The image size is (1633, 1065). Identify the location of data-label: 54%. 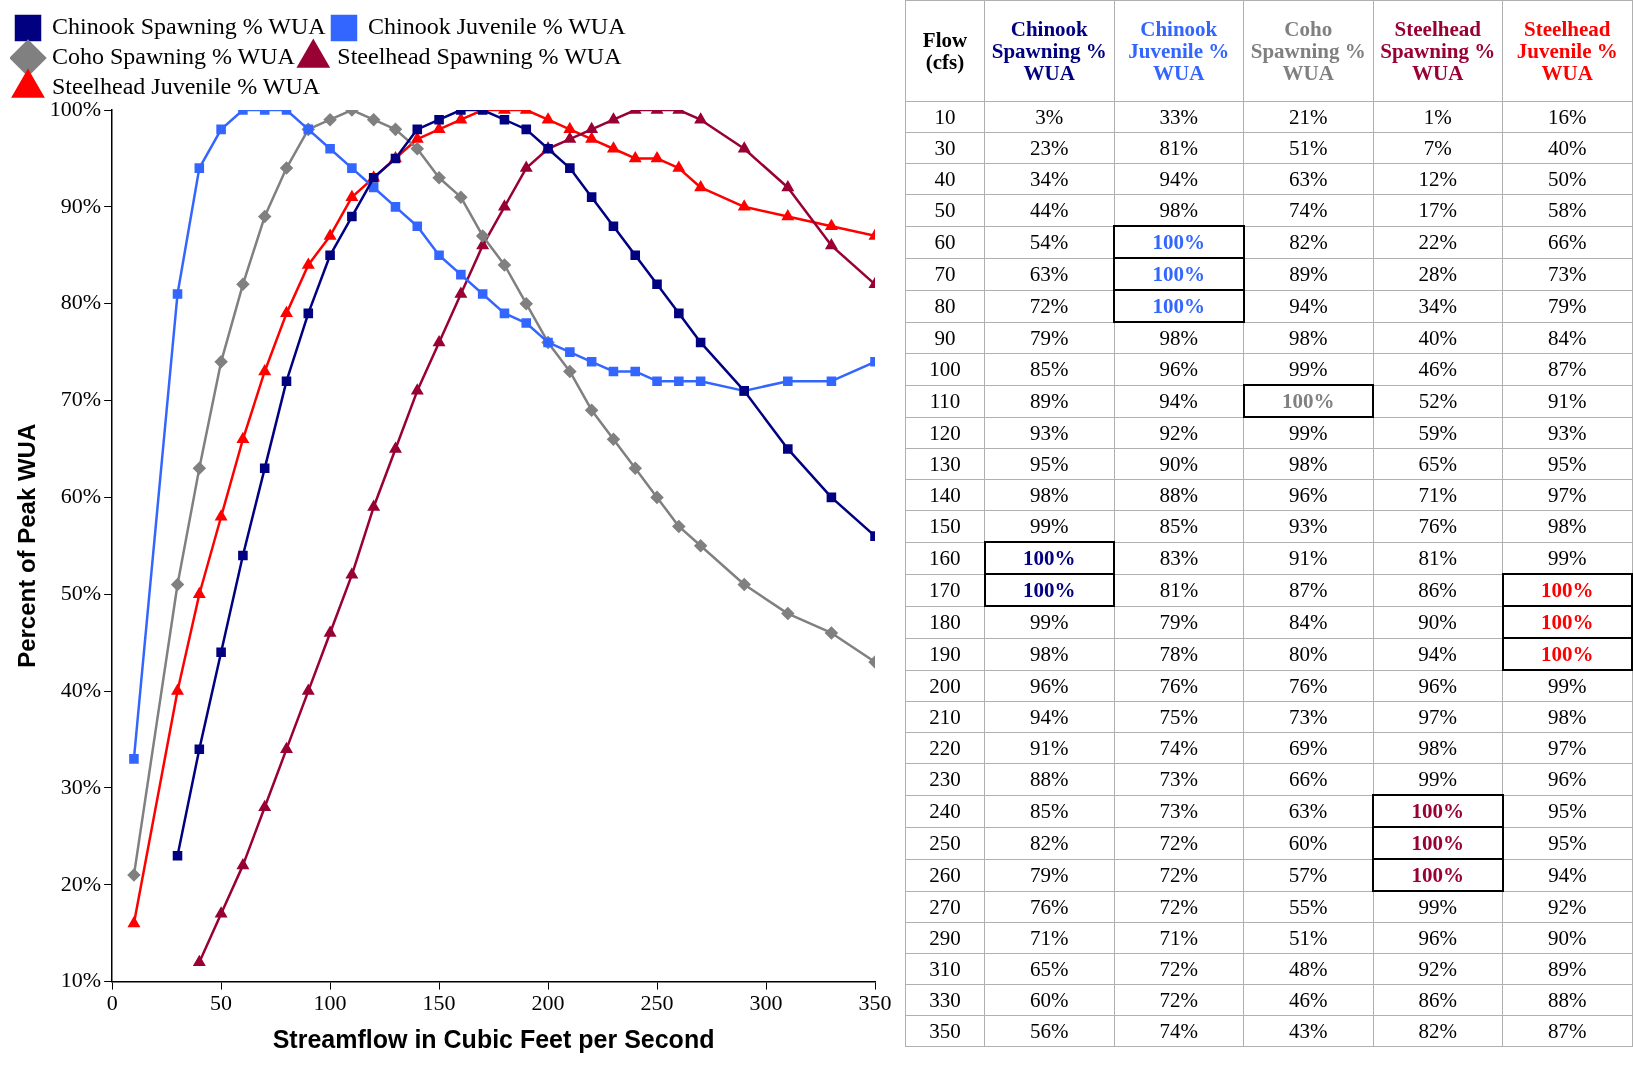
(1049, 242).